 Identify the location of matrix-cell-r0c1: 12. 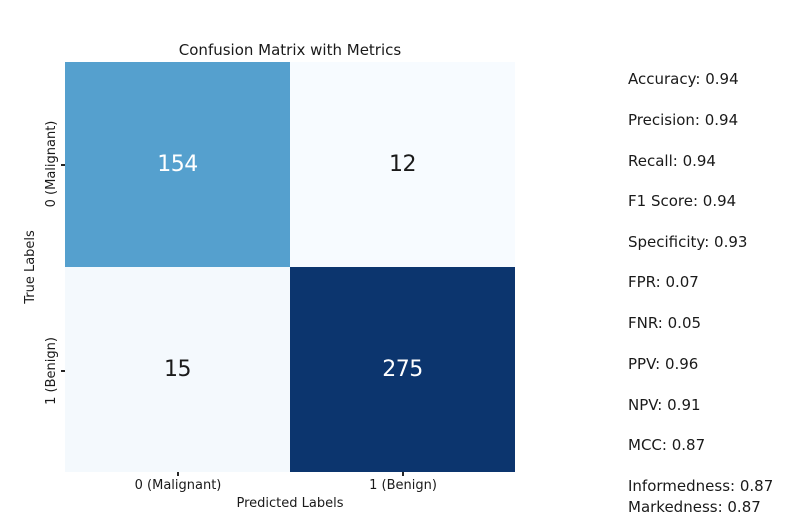
(402, 164).